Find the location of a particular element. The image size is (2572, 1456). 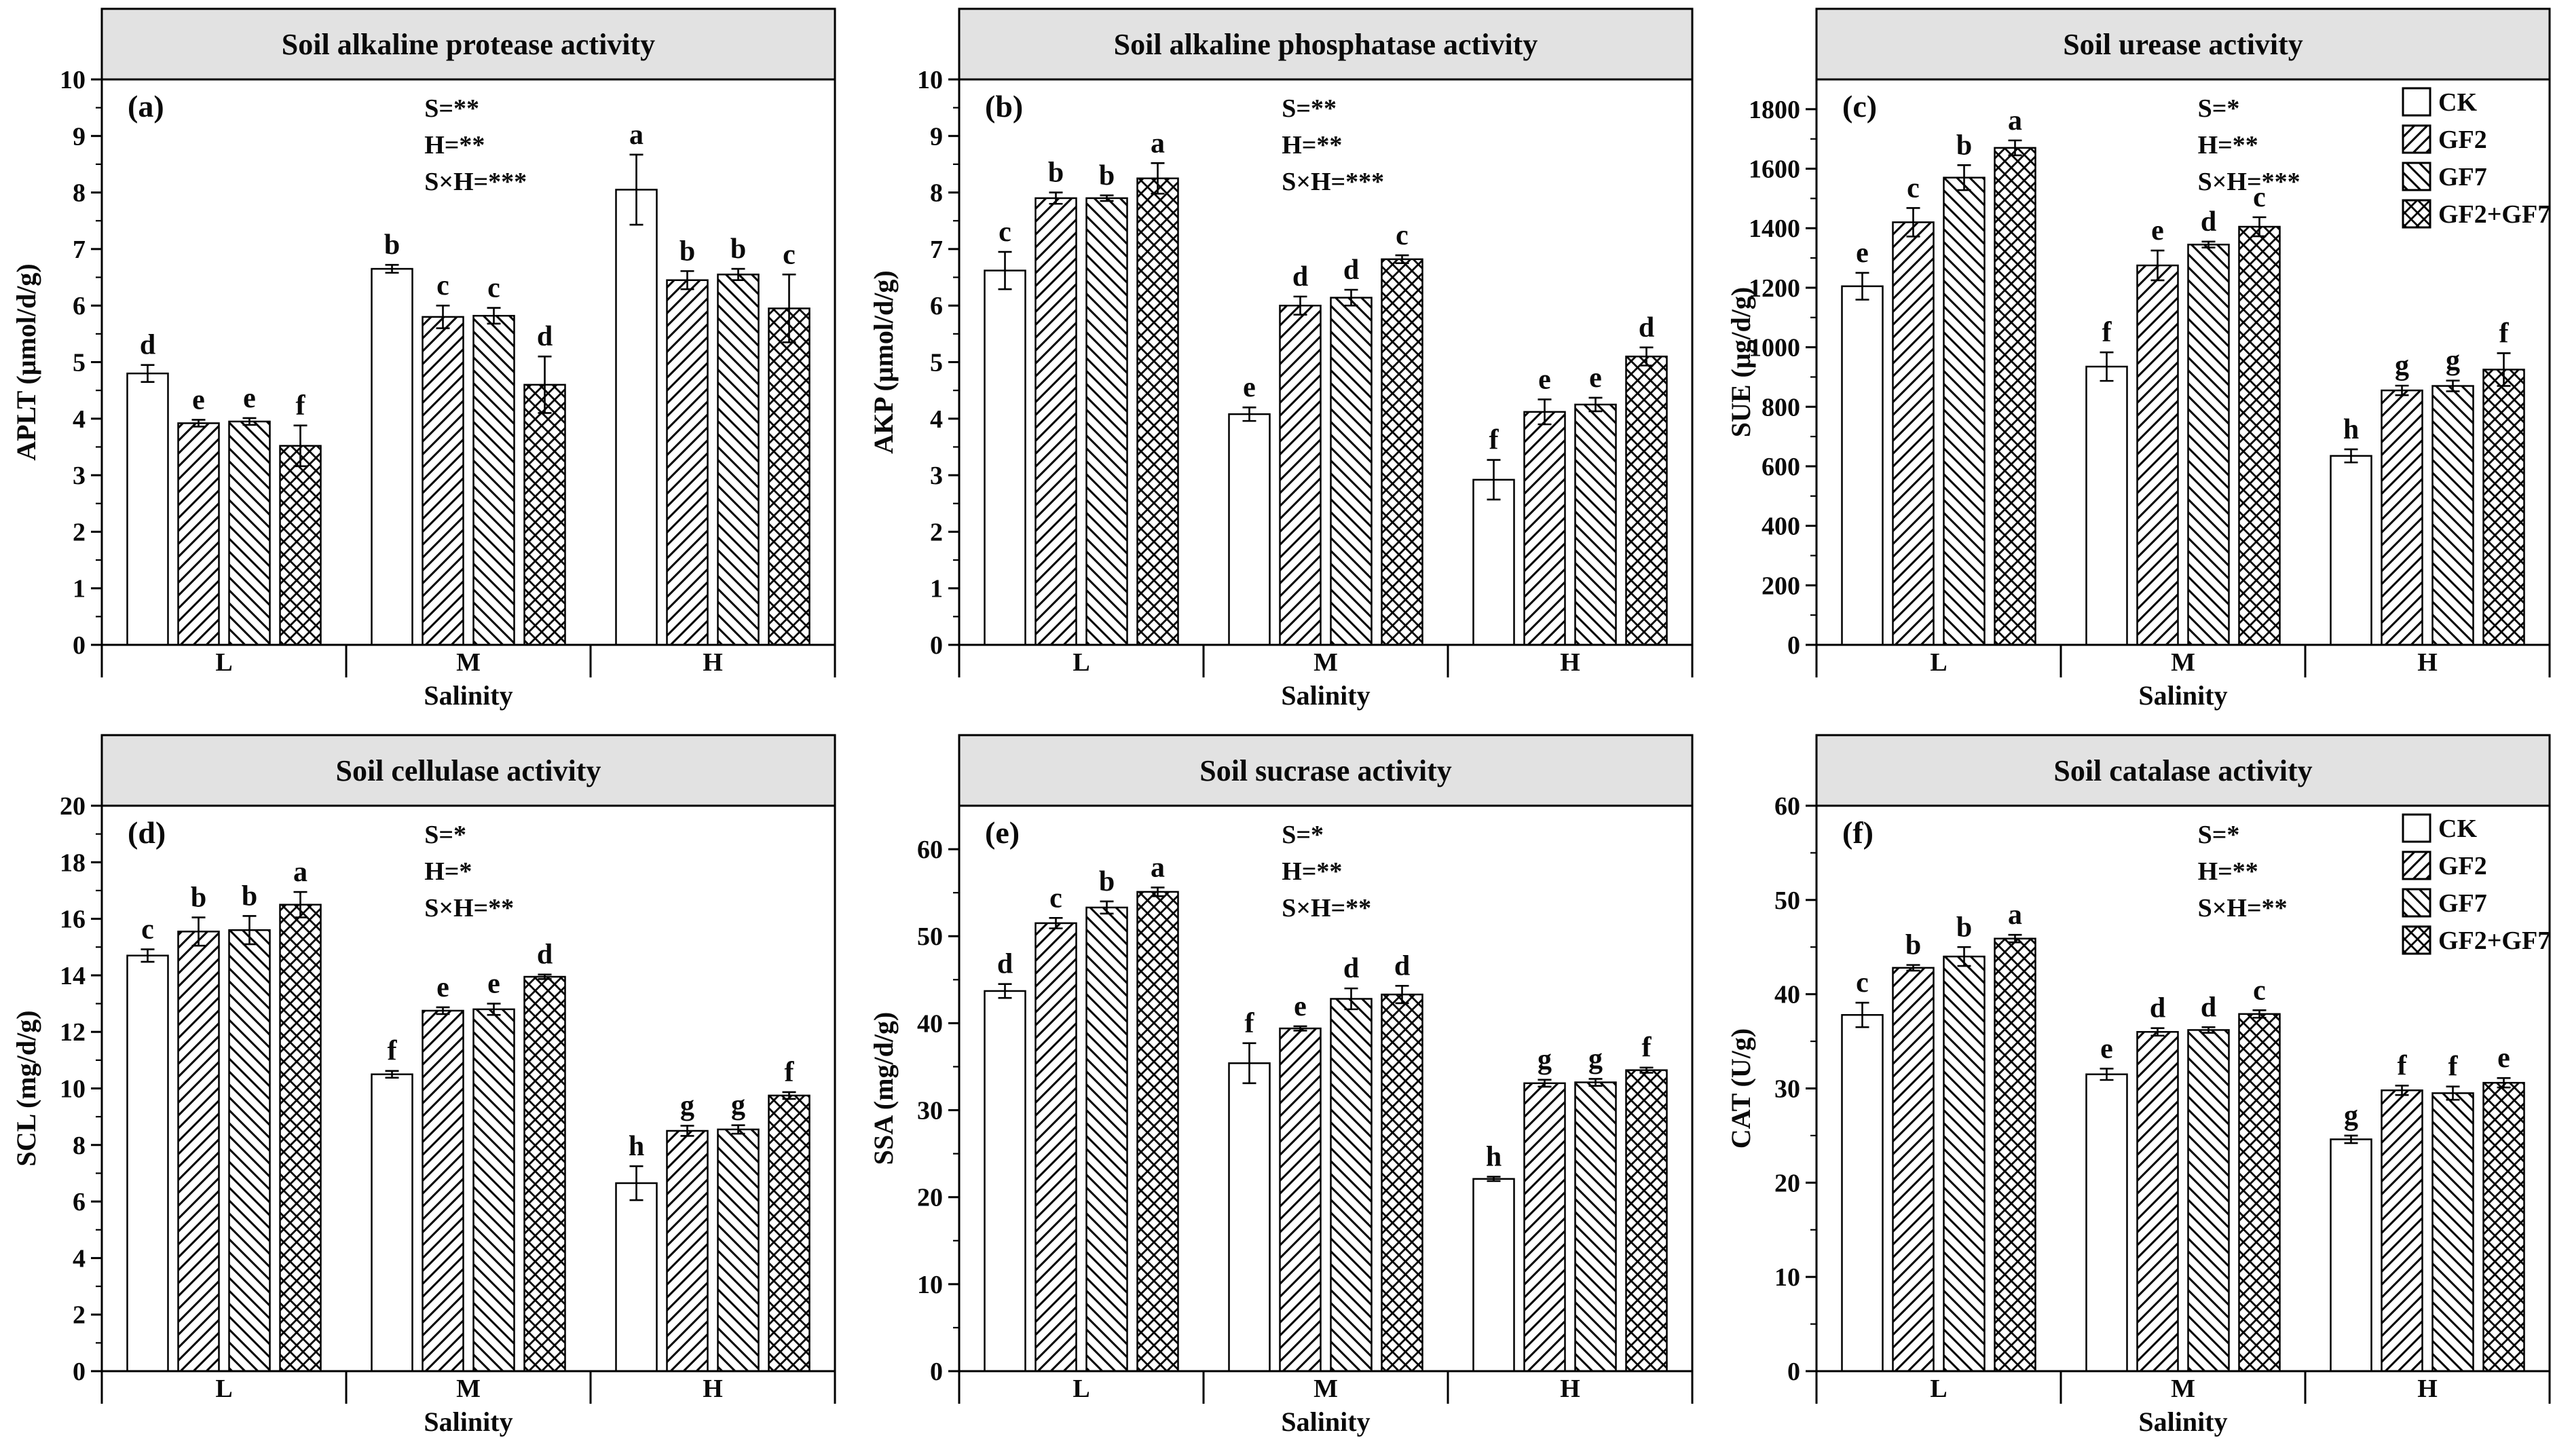

significance-letter: a is located at coordinates (300, 873).